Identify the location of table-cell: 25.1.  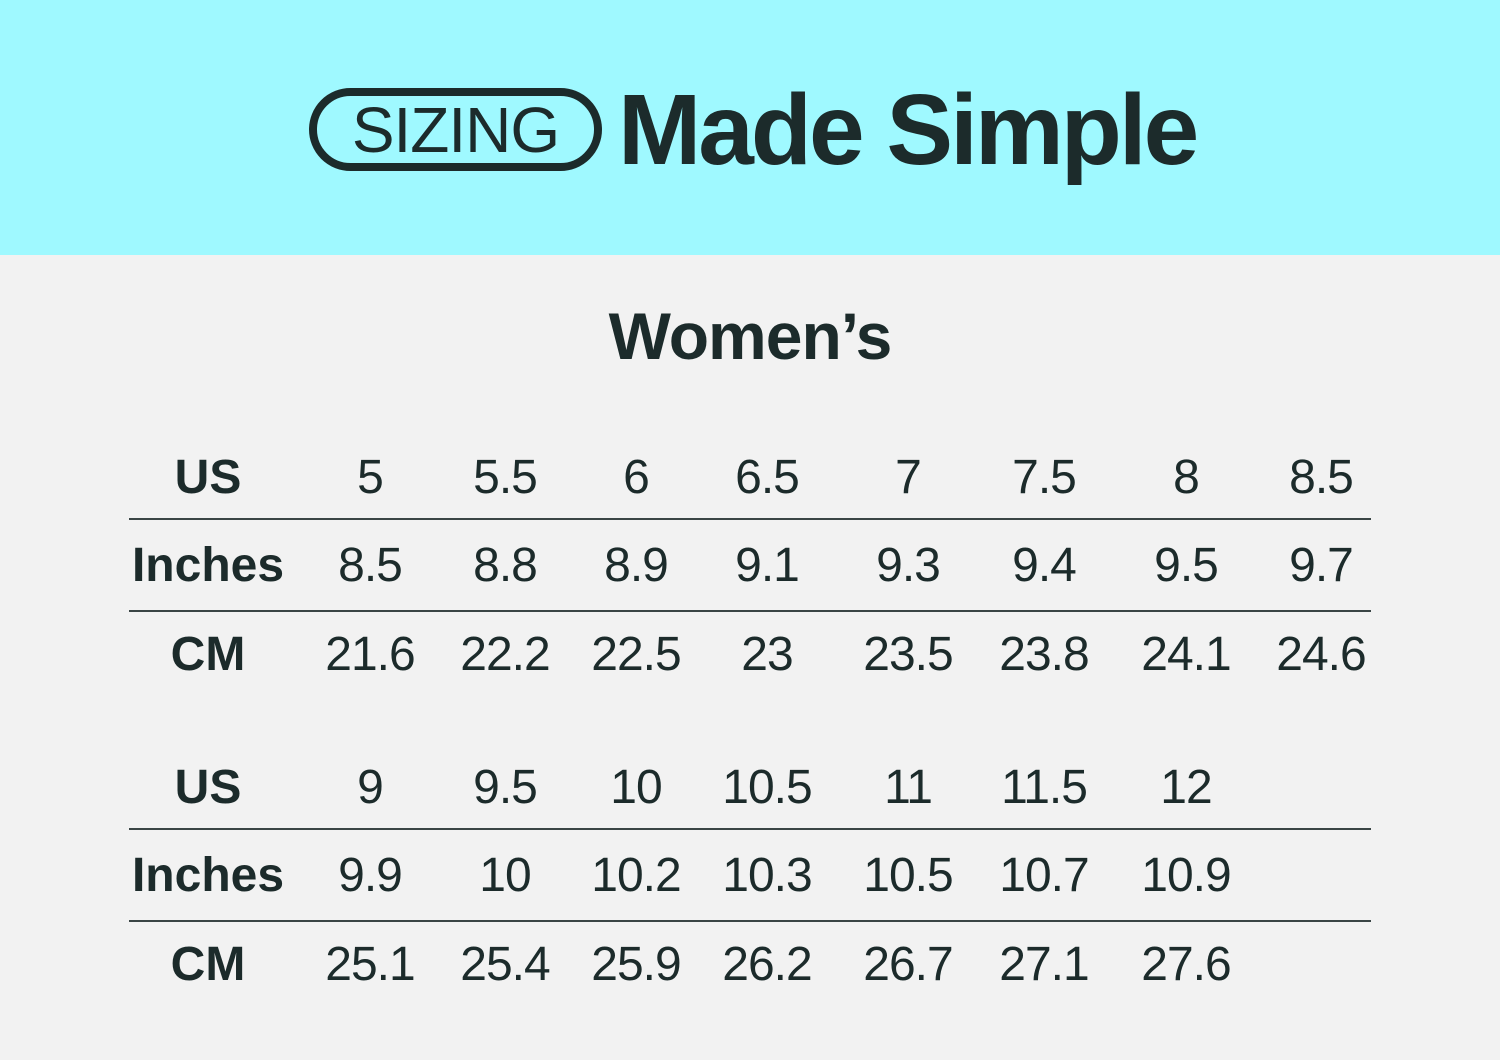
(370, 964).